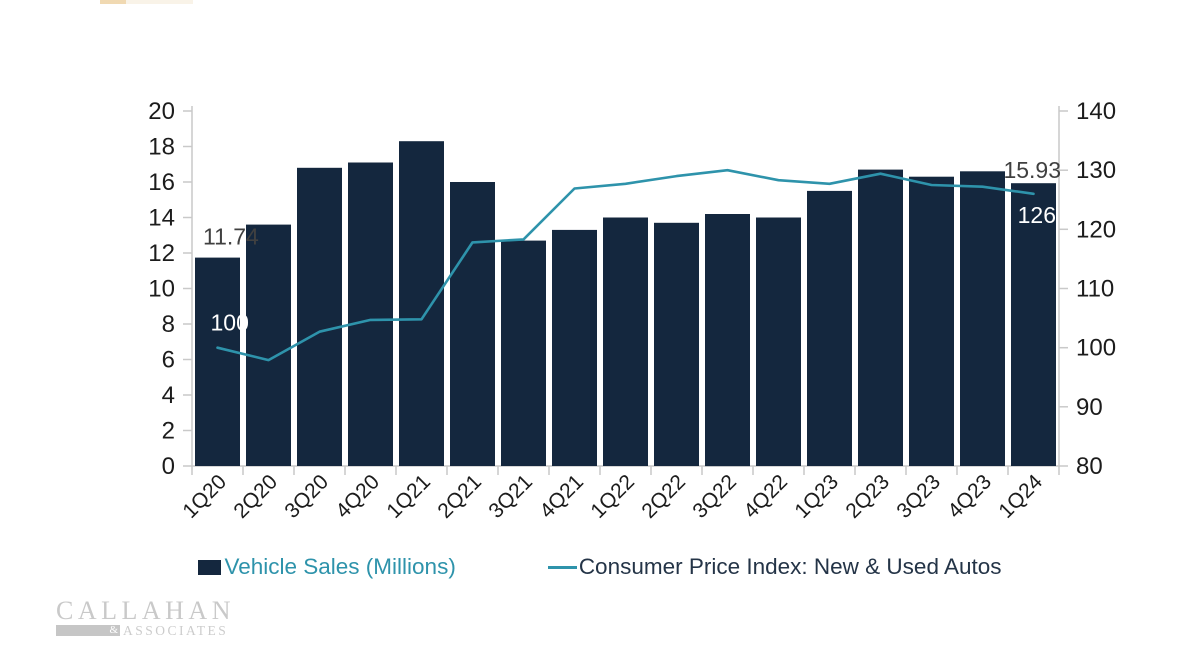 The width and height of the screenshot is (1200, 653). I want to click on logo-callahan-text: CALLAHAN, so click(145, 610).